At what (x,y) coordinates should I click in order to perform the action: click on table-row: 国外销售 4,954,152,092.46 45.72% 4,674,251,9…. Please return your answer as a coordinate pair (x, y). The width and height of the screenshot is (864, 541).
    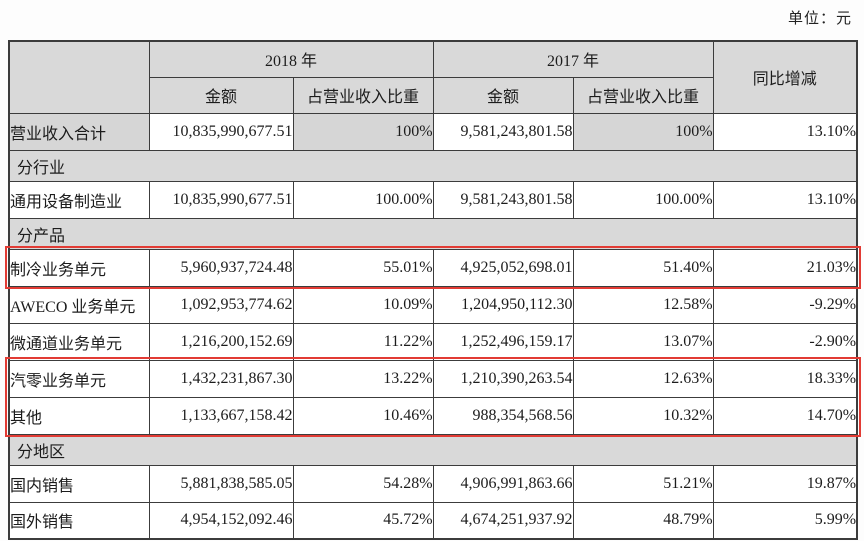
    Looking at the image, I should click on (433, 520).